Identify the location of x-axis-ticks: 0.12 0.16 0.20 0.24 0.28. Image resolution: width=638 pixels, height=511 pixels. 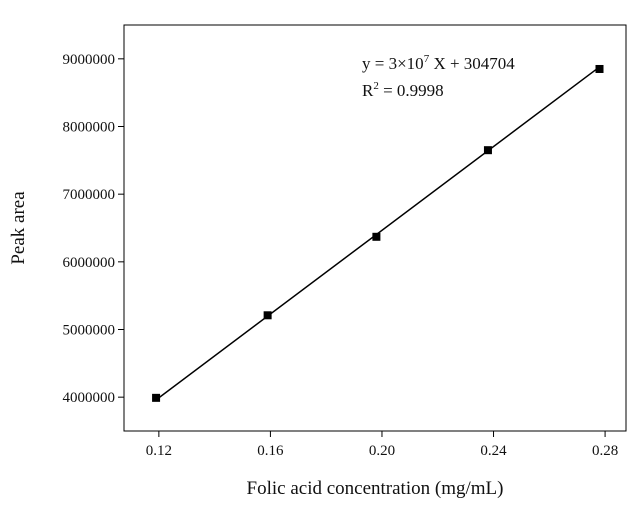
(382, 445).